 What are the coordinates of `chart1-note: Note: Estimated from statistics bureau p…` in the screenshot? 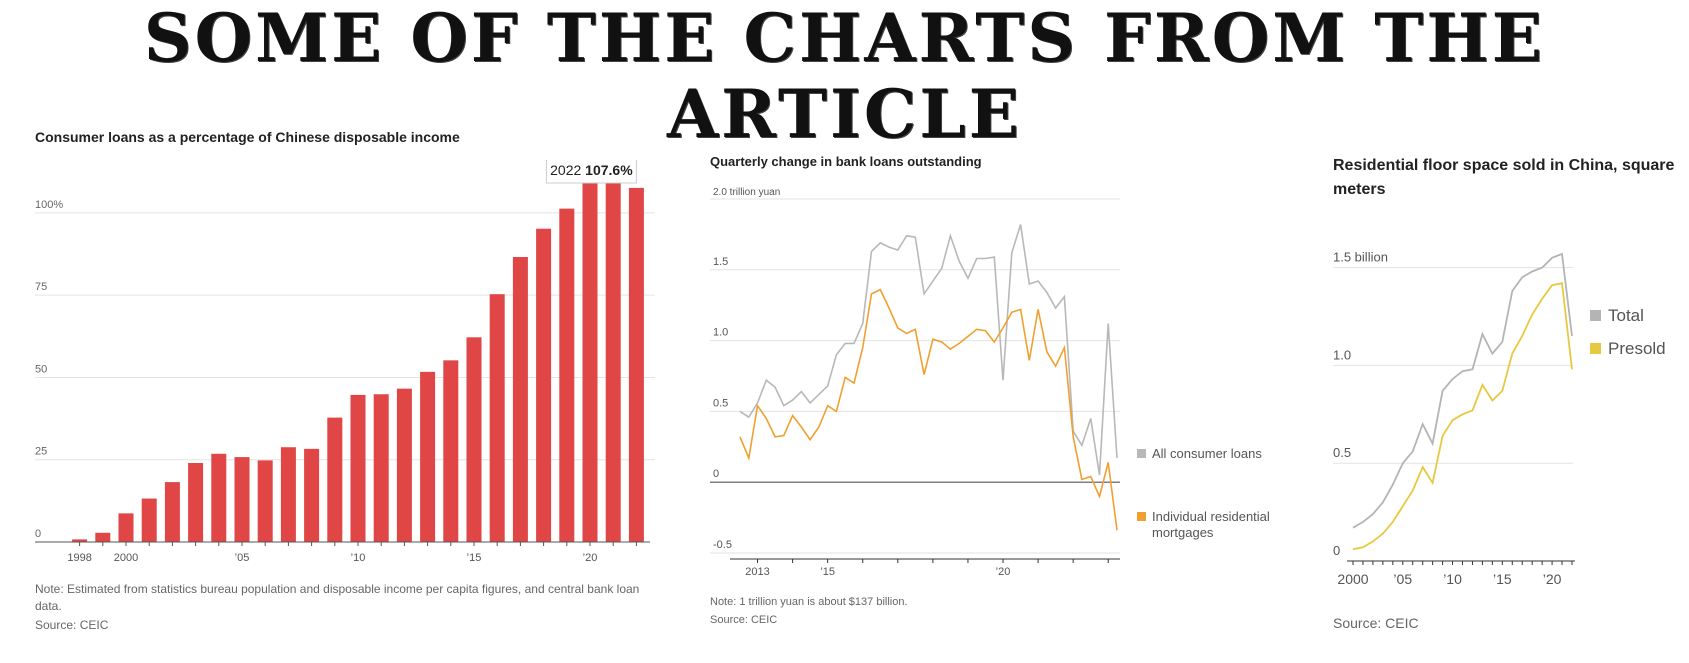 It's located at (337, 597).